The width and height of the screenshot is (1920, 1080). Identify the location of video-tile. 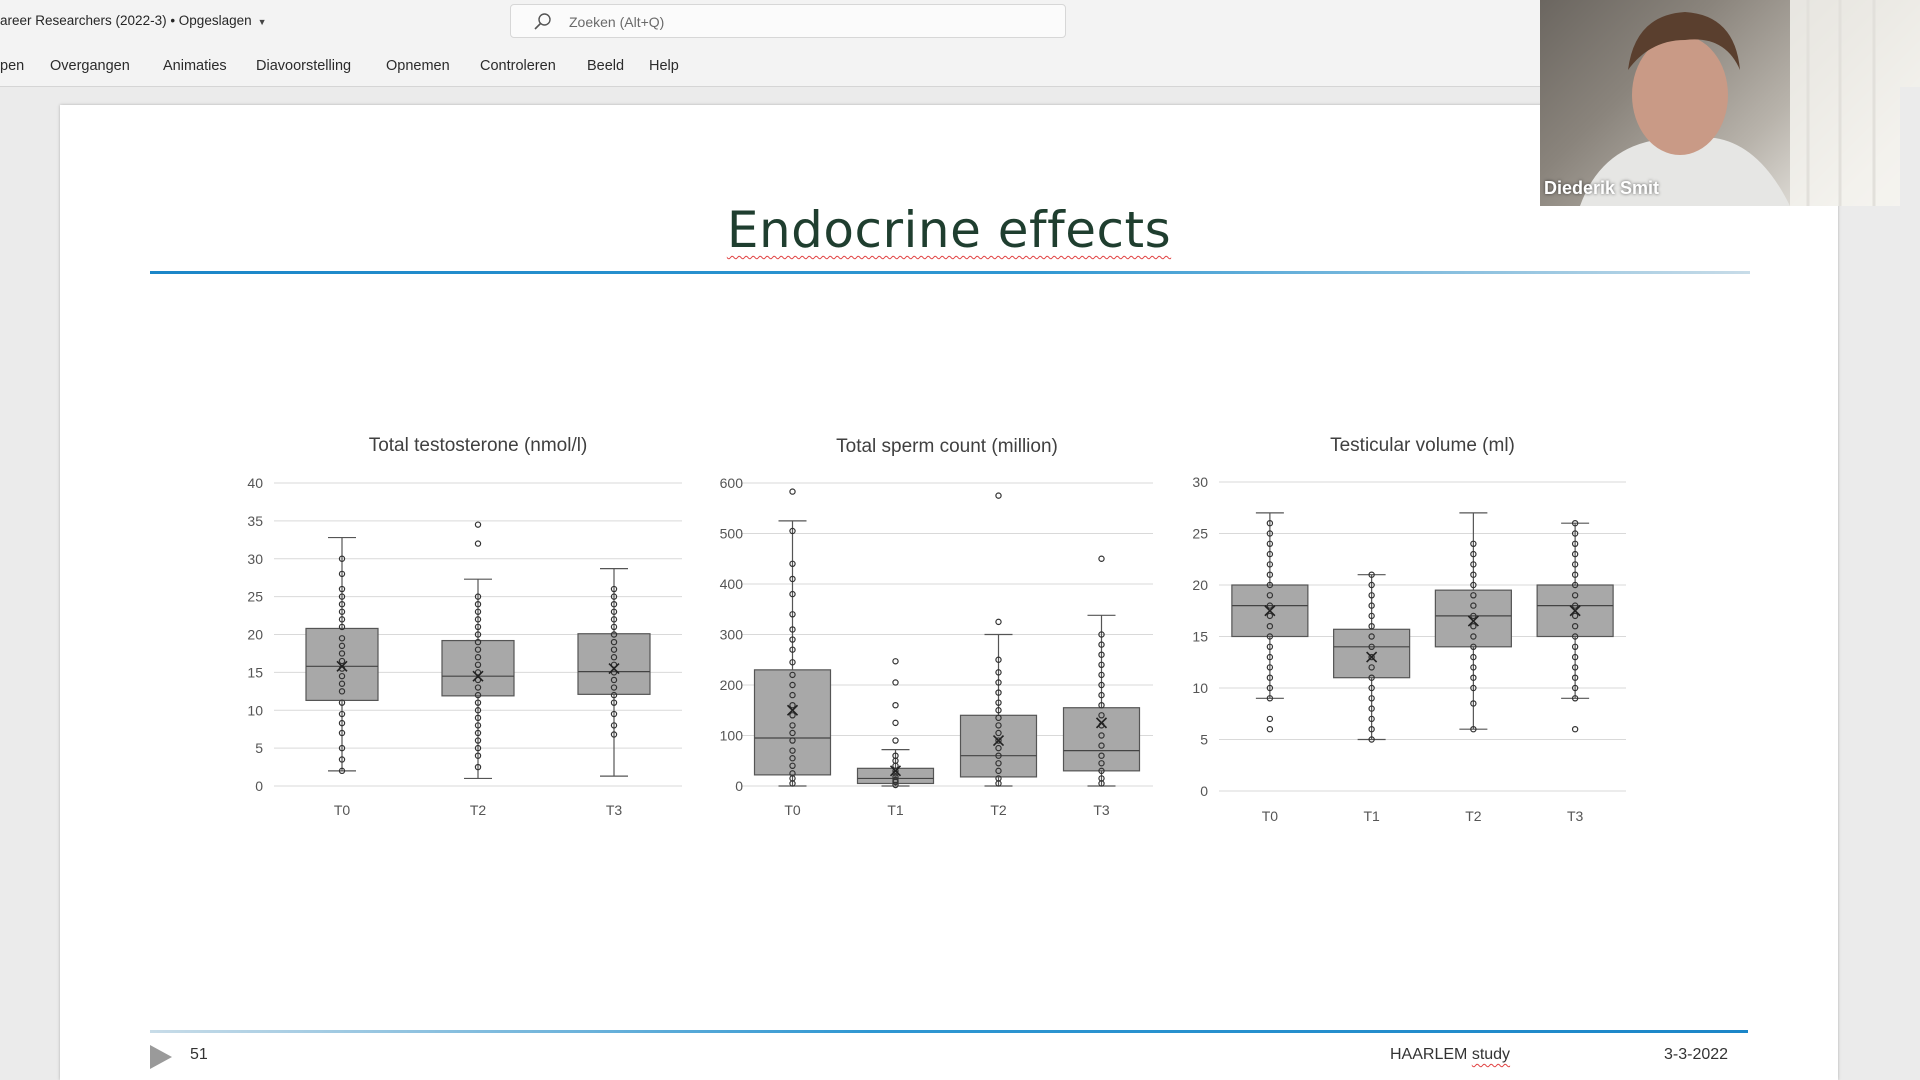
(1730, 103).